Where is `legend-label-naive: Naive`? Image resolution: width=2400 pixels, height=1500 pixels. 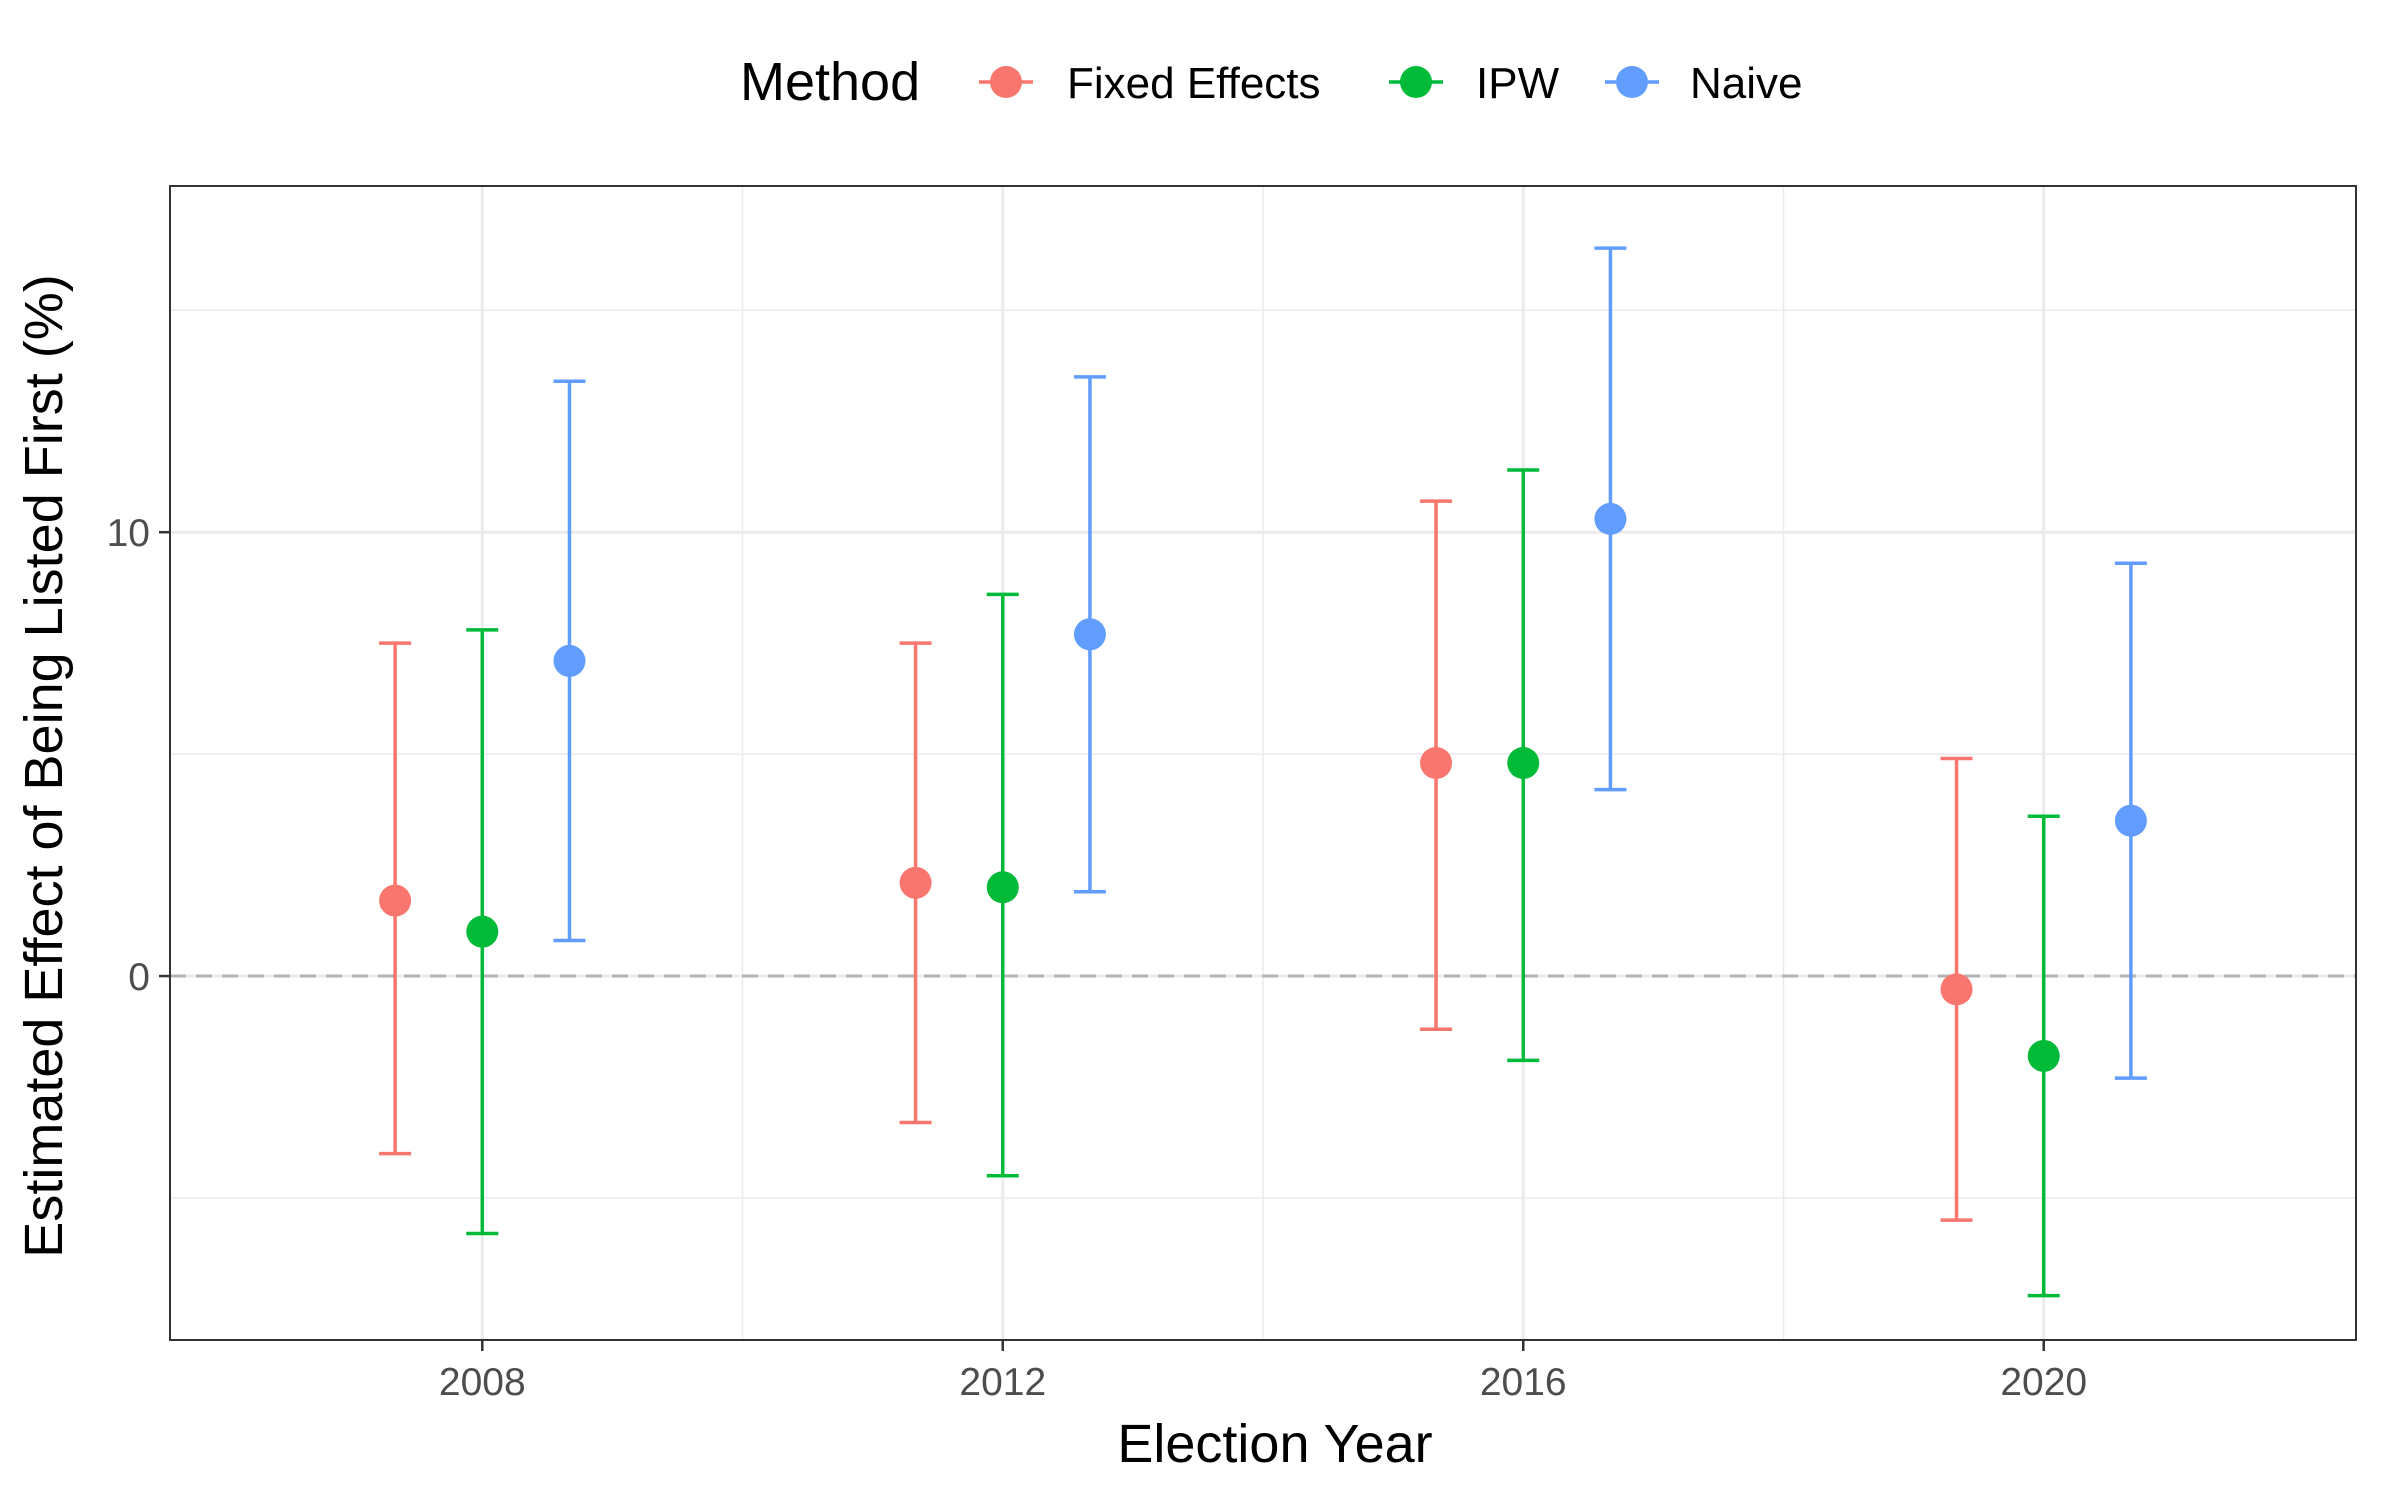
legend-label-naive: Naive is located at coordinates (1746, 83).